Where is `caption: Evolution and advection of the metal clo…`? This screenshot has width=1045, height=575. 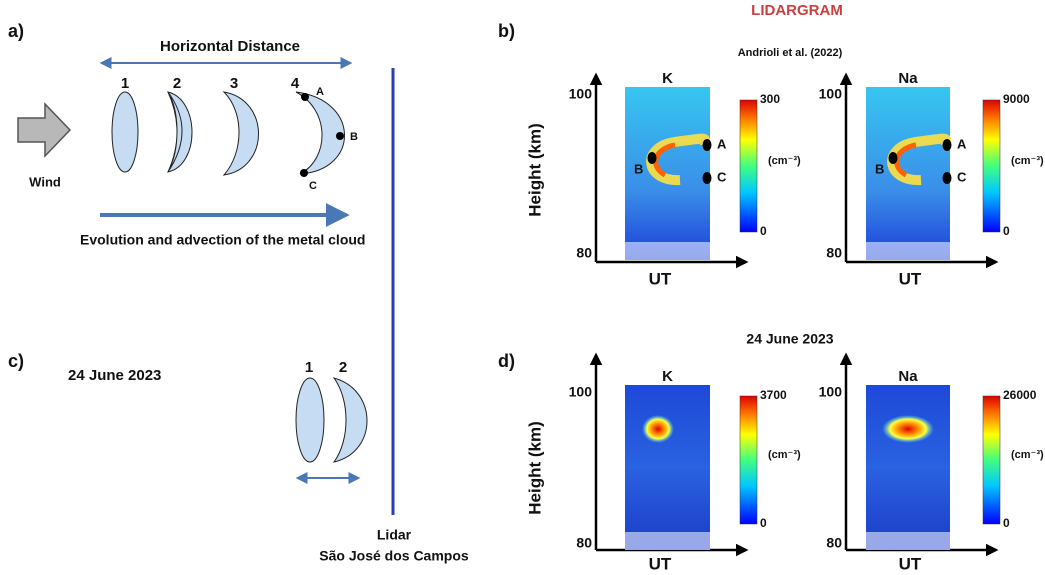 caption: Evolution and advection of the metal clo… is located at coordinates (222, 240).